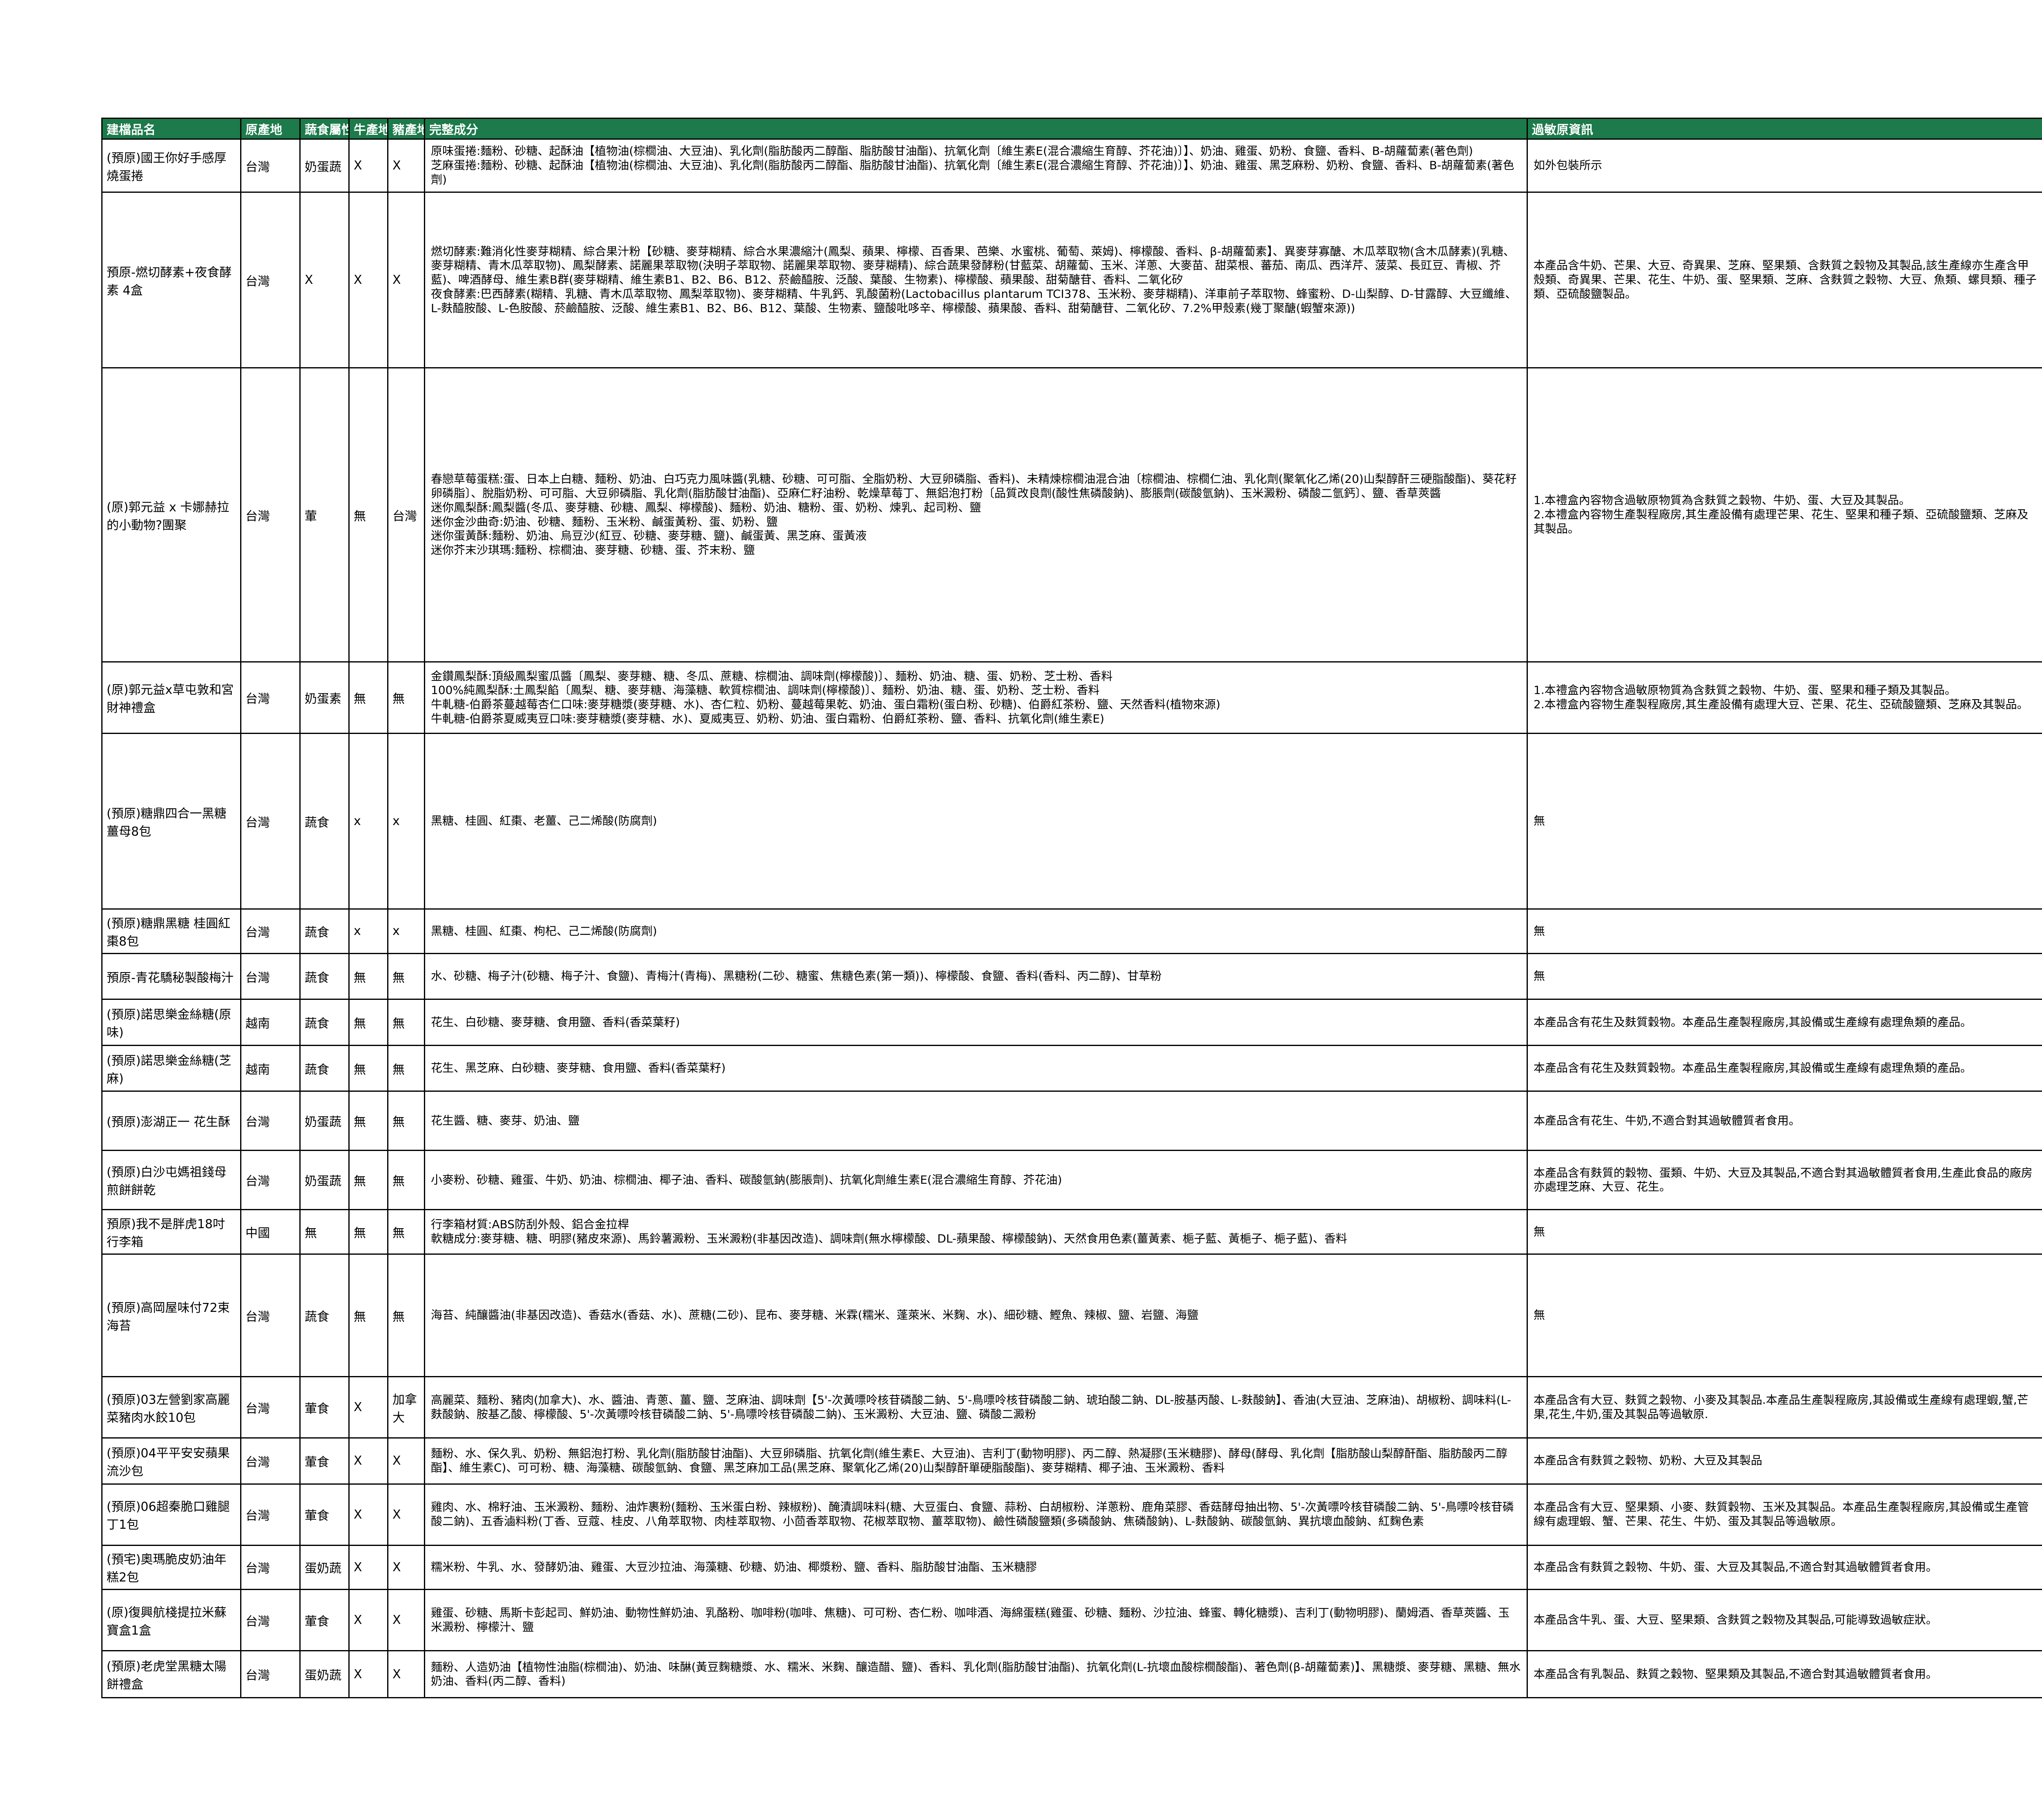  I want to click on col-beef-origin: 牛產地, so click(368, 129).